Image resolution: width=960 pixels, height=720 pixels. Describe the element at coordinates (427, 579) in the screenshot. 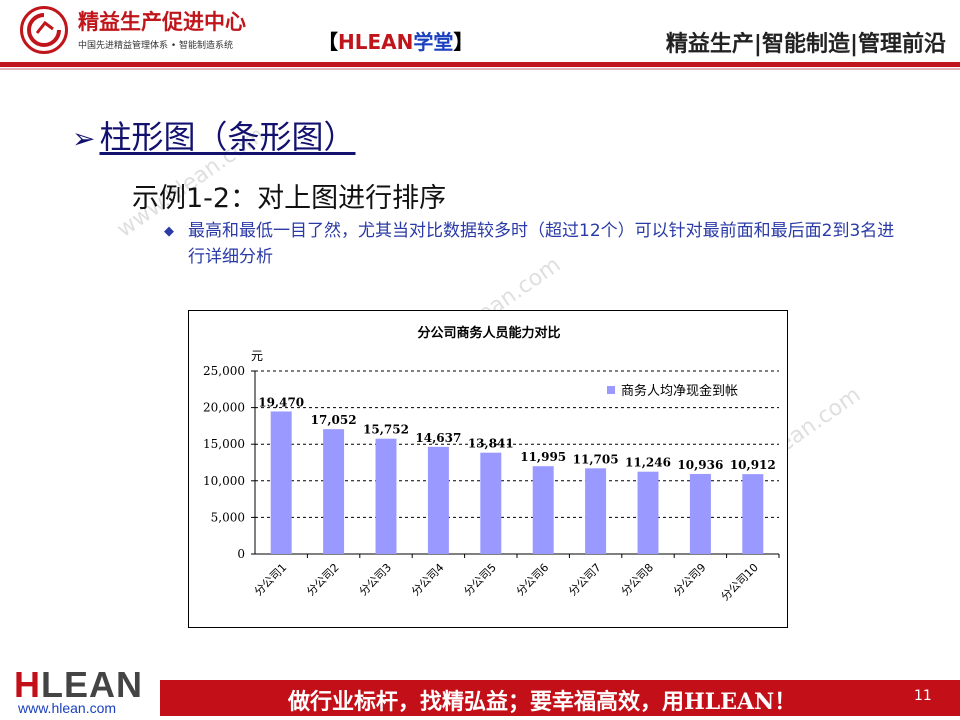

I see `x-tick-label: 分公司4` at that location.